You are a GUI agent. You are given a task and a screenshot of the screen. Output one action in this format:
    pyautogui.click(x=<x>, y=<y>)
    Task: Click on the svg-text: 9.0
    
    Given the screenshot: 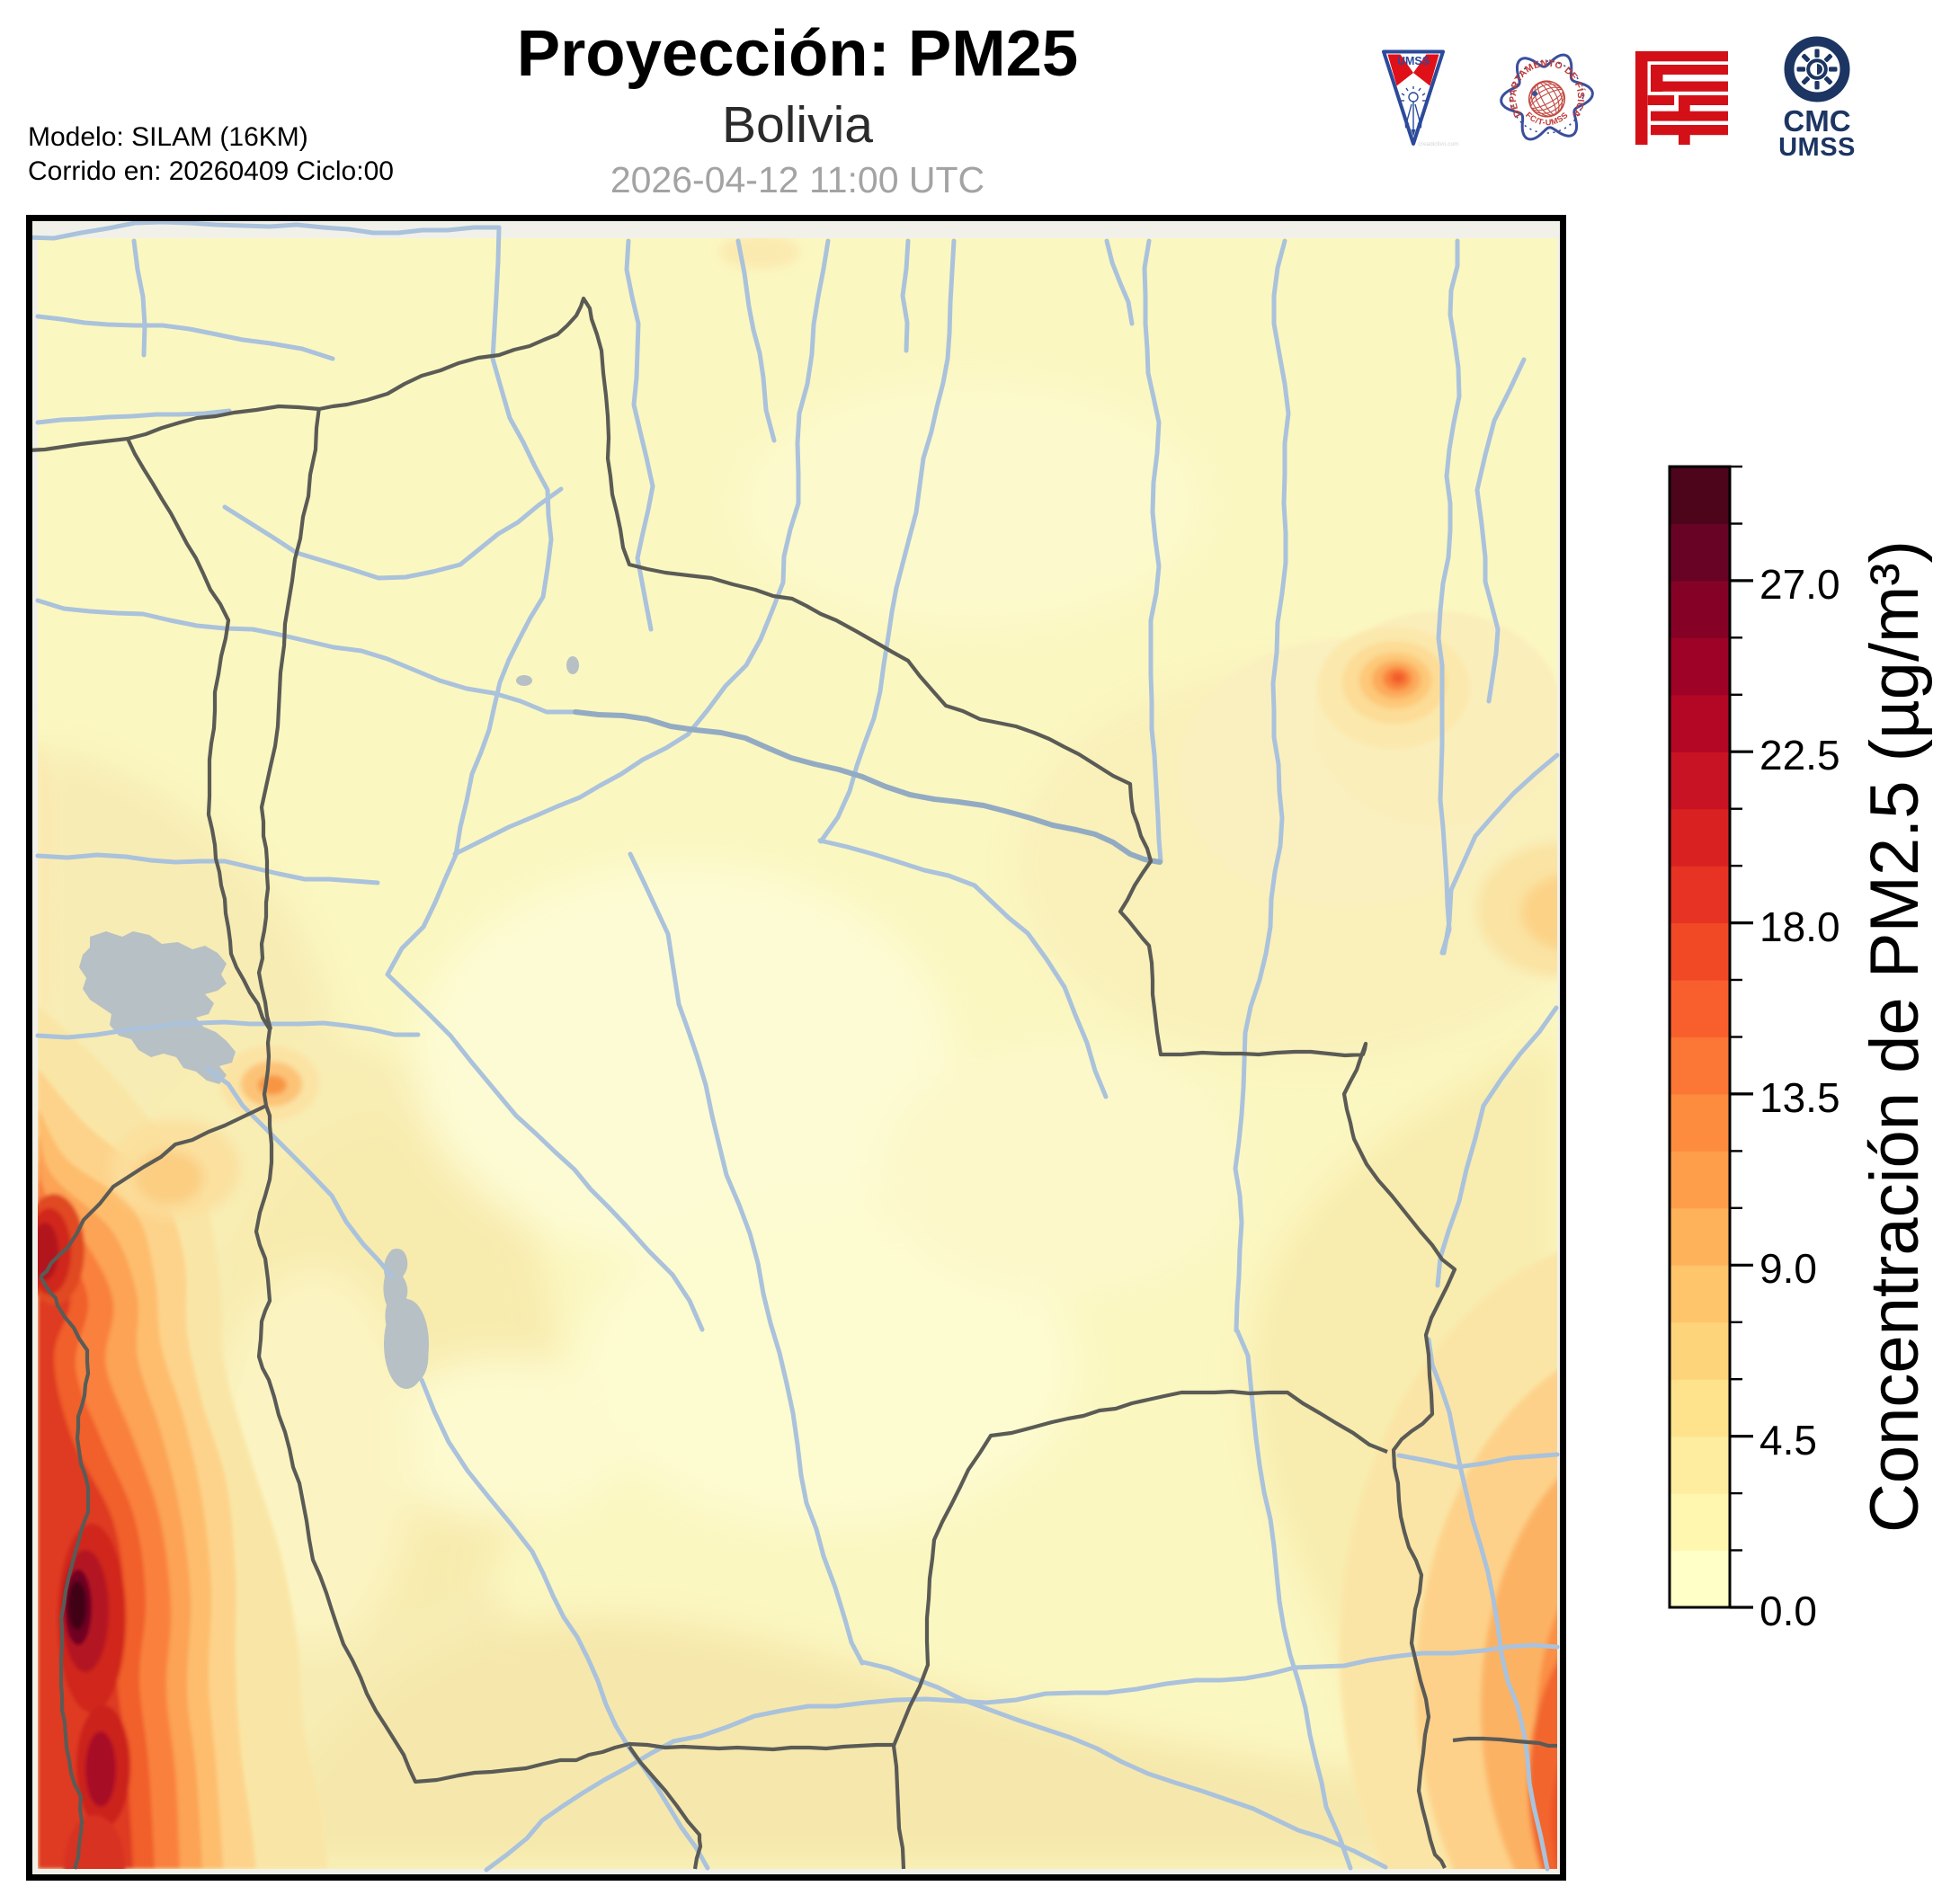 What is the action you would take?
    pyautogui.click(x=1788, y=1268)
    